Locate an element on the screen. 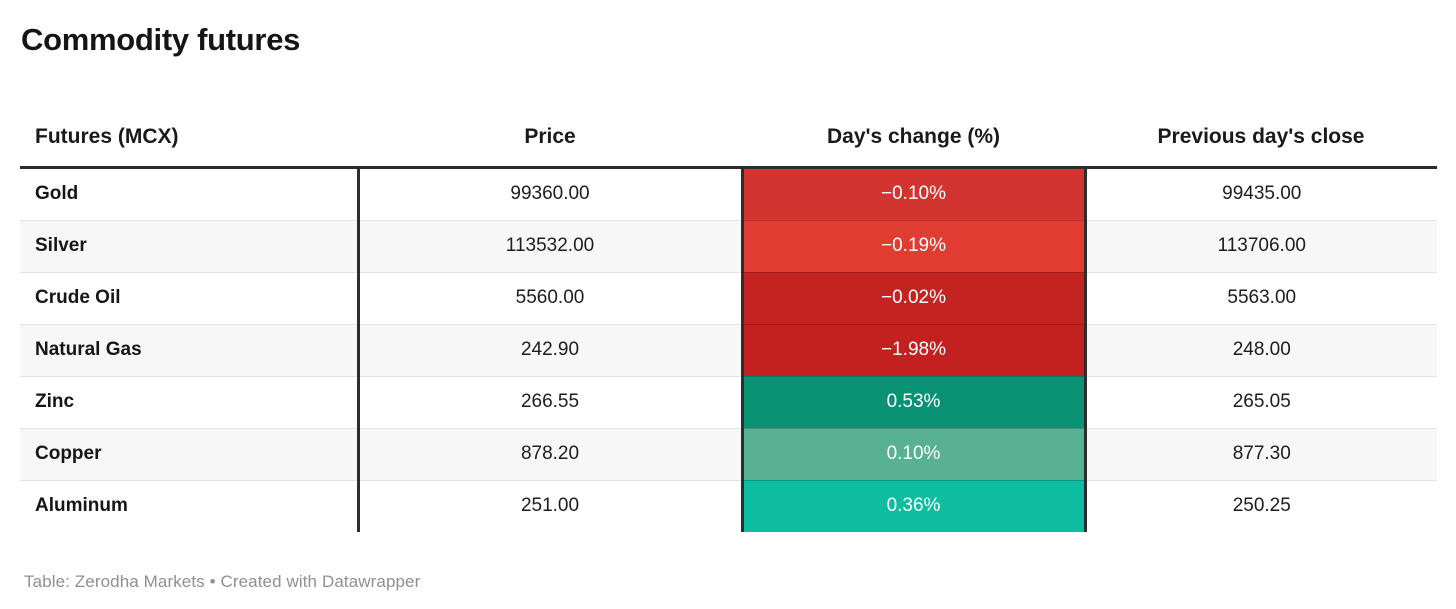  table-row: Natural Gas 242.90 −1.98% 248.00 is located at coordinates (728, 350).